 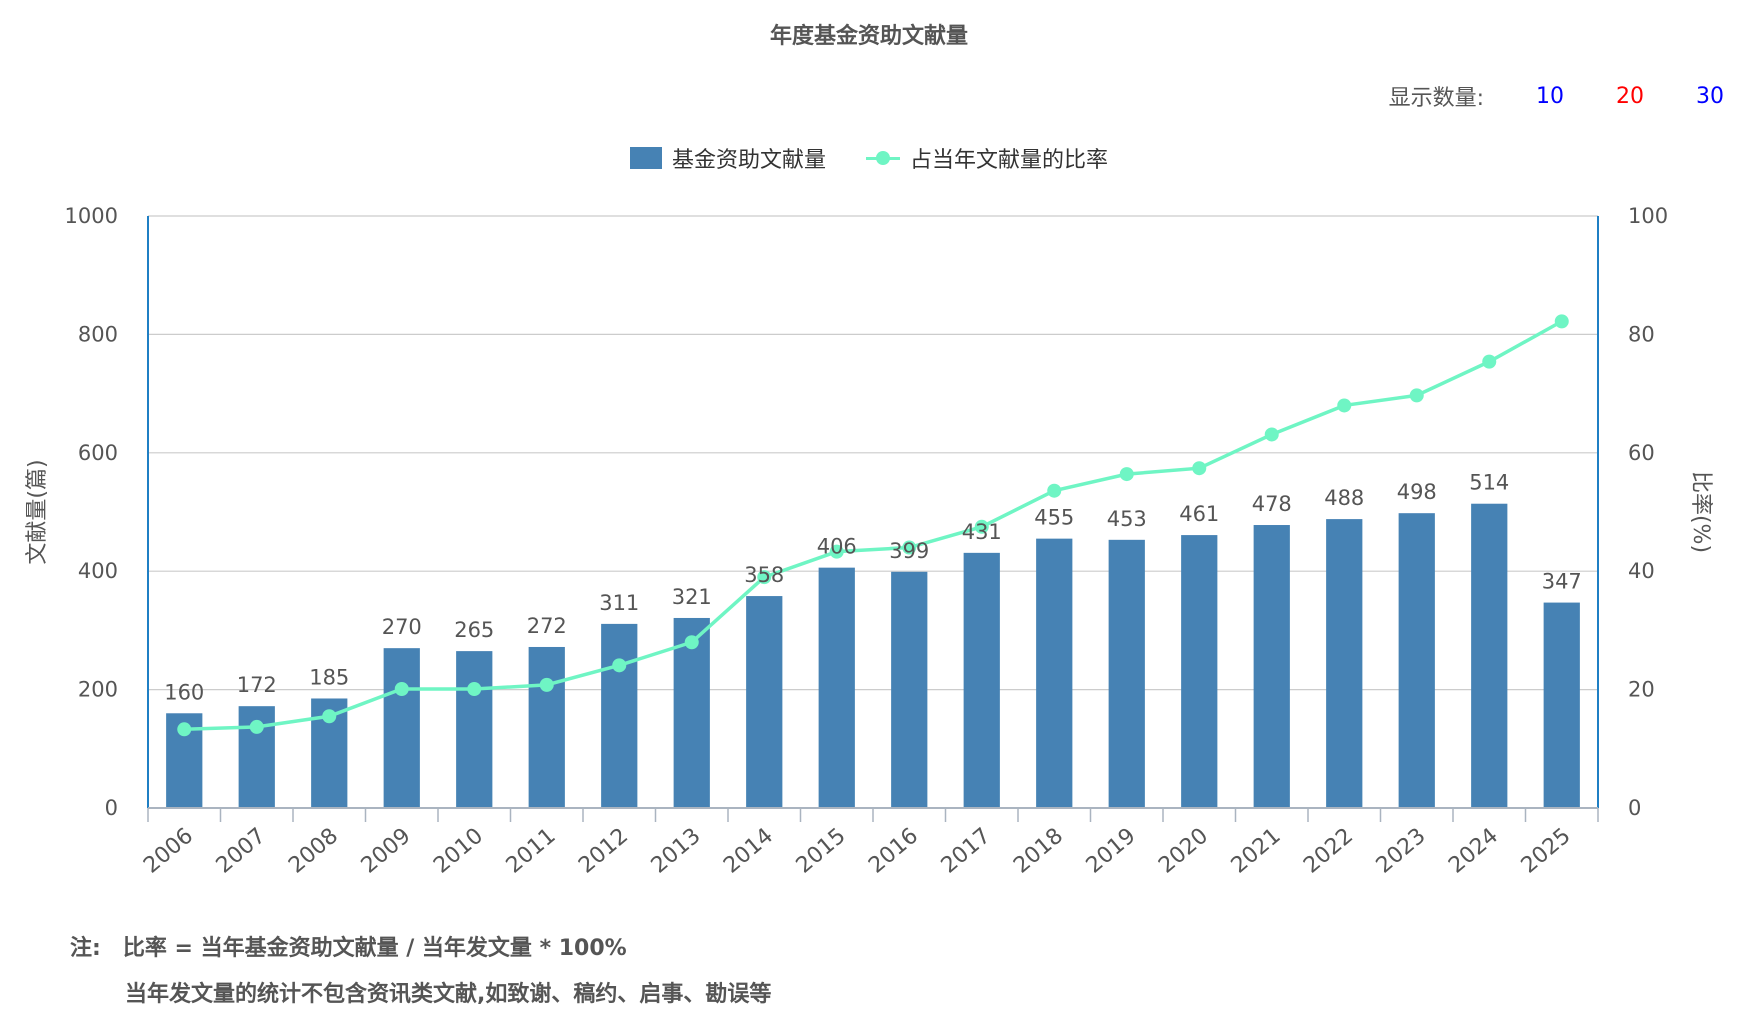 What do you see at coordinates (531, 850) in the screenshot?
I see `x-tick-label: 2011` at bounding box center [531, 850].